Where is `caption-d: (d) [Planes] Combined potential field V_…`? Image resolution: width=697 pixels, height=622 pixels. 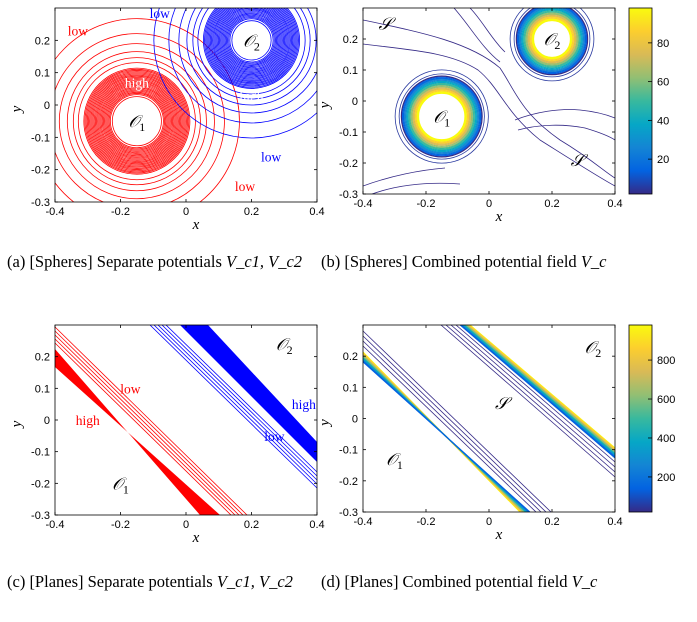
caption-d: (d) [Planes] Combined potential field V_… is located at coordinates (475, 581).